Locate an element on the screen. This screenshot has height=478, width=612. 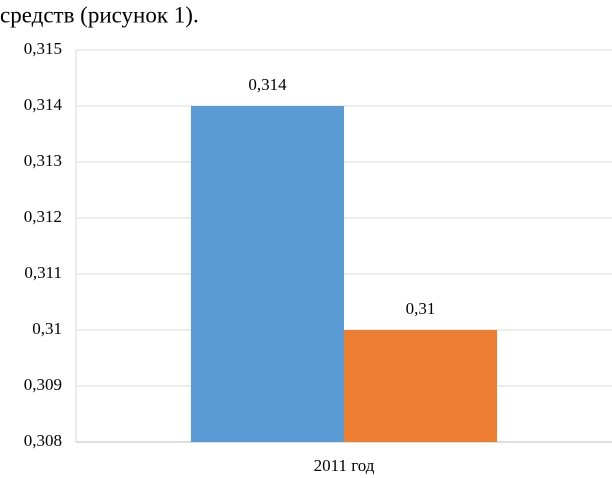
y-tick-label: 0,315 is located at coordinates (43, 48).